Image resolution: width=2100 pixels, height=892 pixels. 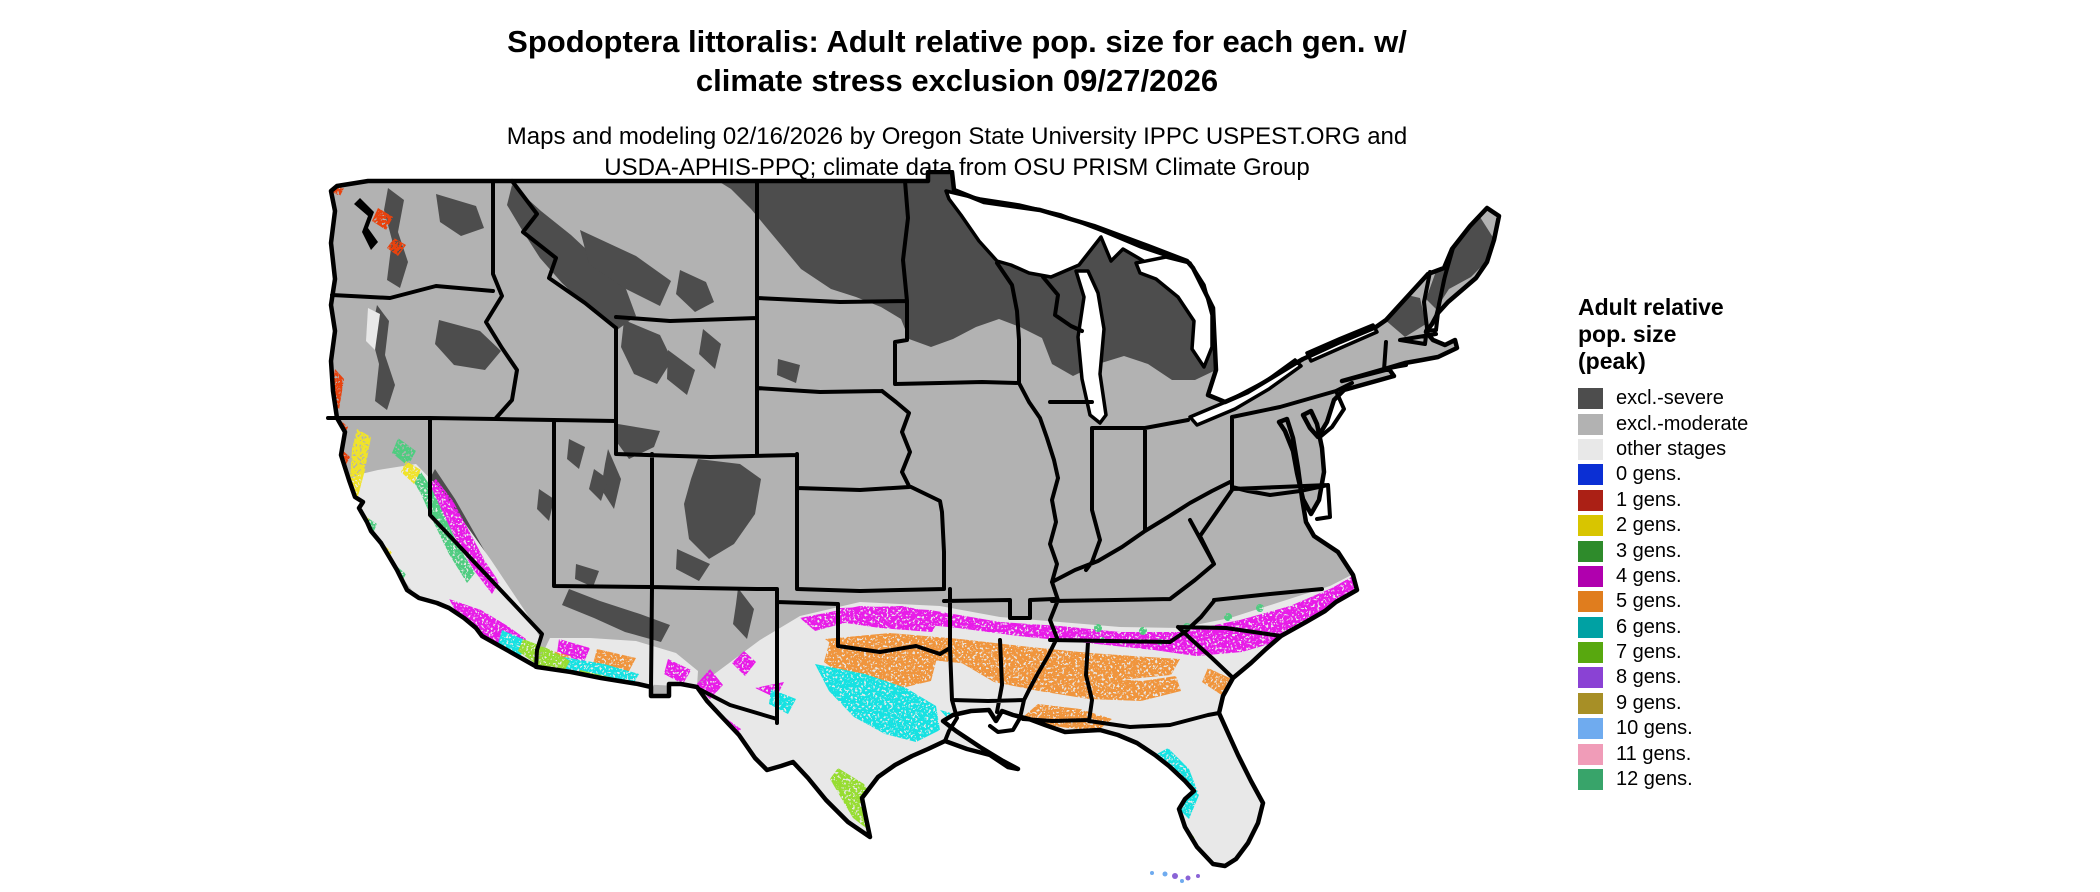 I want to click on legend-label: 10 gens., so click(x=1654, y=728).